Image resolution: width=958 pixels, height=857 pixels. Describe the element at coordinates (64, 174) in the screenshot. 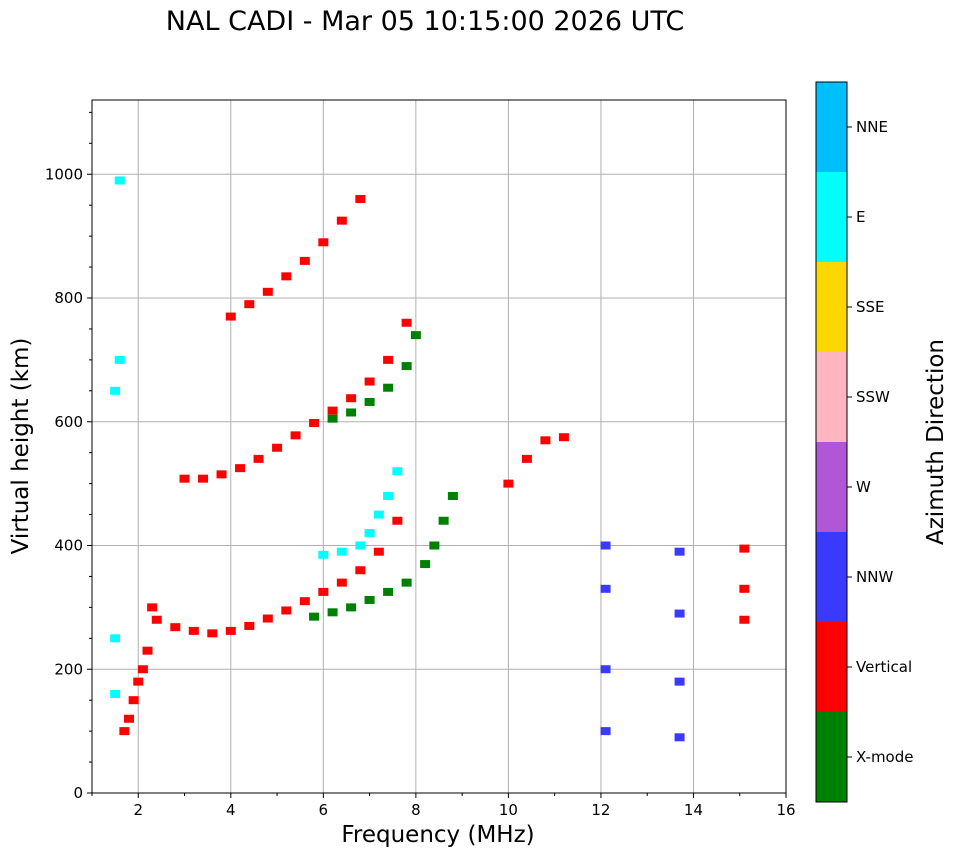

I see `y-tick-label: 1000` at that location.